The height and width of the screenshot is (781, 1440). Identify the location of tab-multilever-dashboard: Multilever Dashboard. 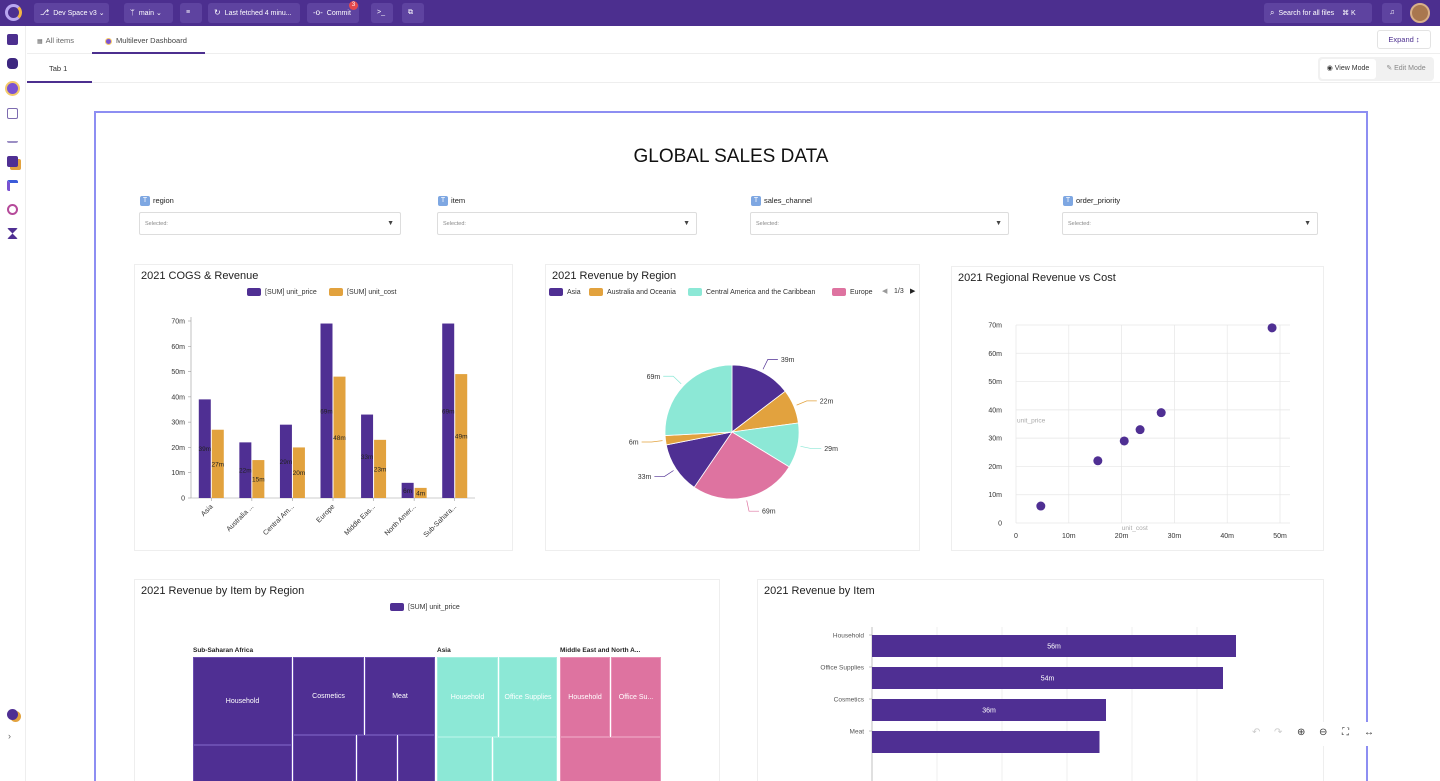
(146, 40).